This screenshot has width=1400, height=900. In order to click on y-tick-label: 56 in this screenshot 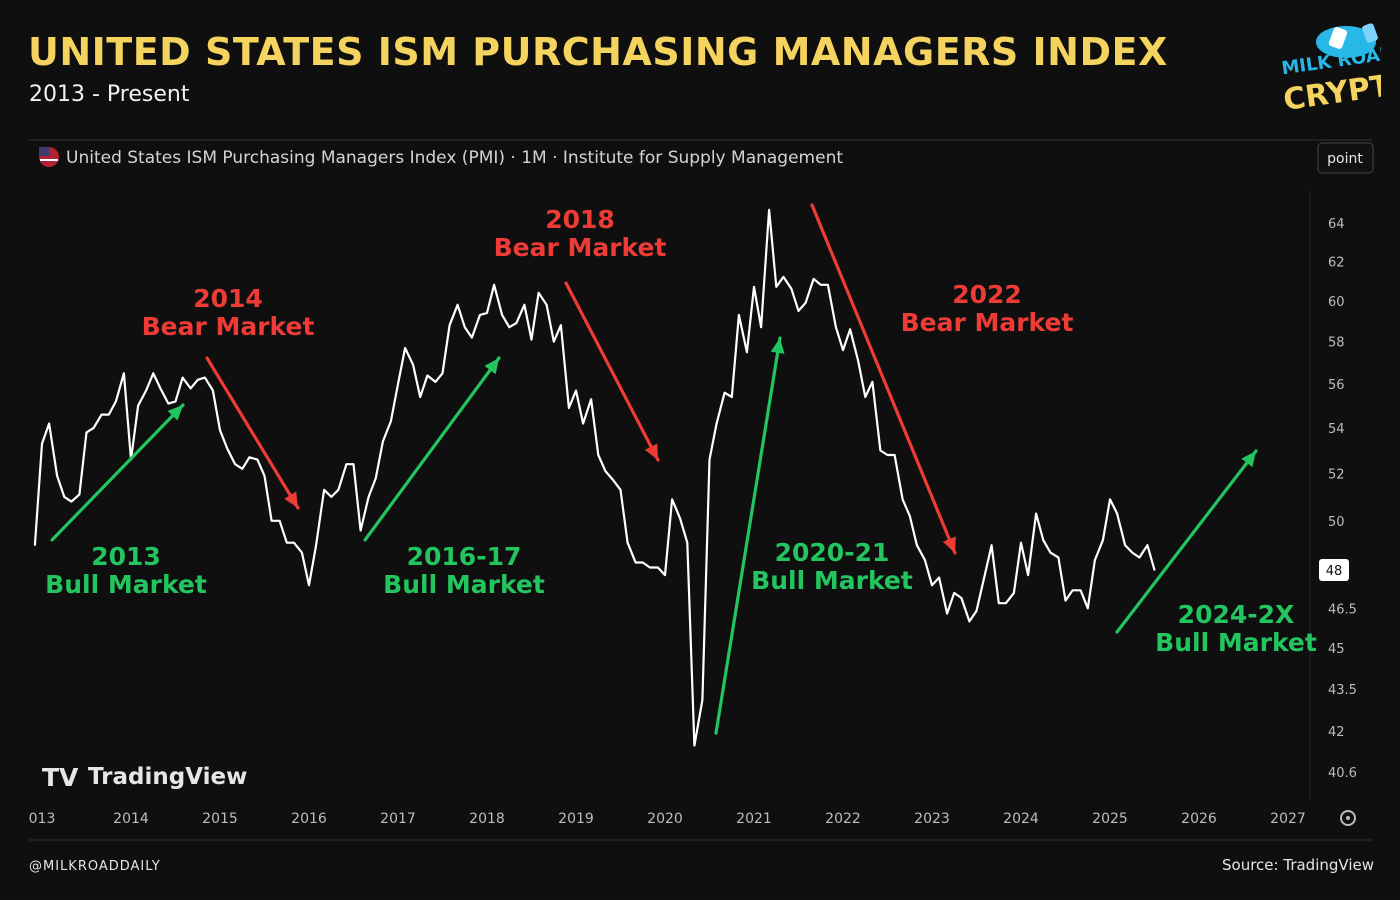, I will do `click(1336, 385)`.